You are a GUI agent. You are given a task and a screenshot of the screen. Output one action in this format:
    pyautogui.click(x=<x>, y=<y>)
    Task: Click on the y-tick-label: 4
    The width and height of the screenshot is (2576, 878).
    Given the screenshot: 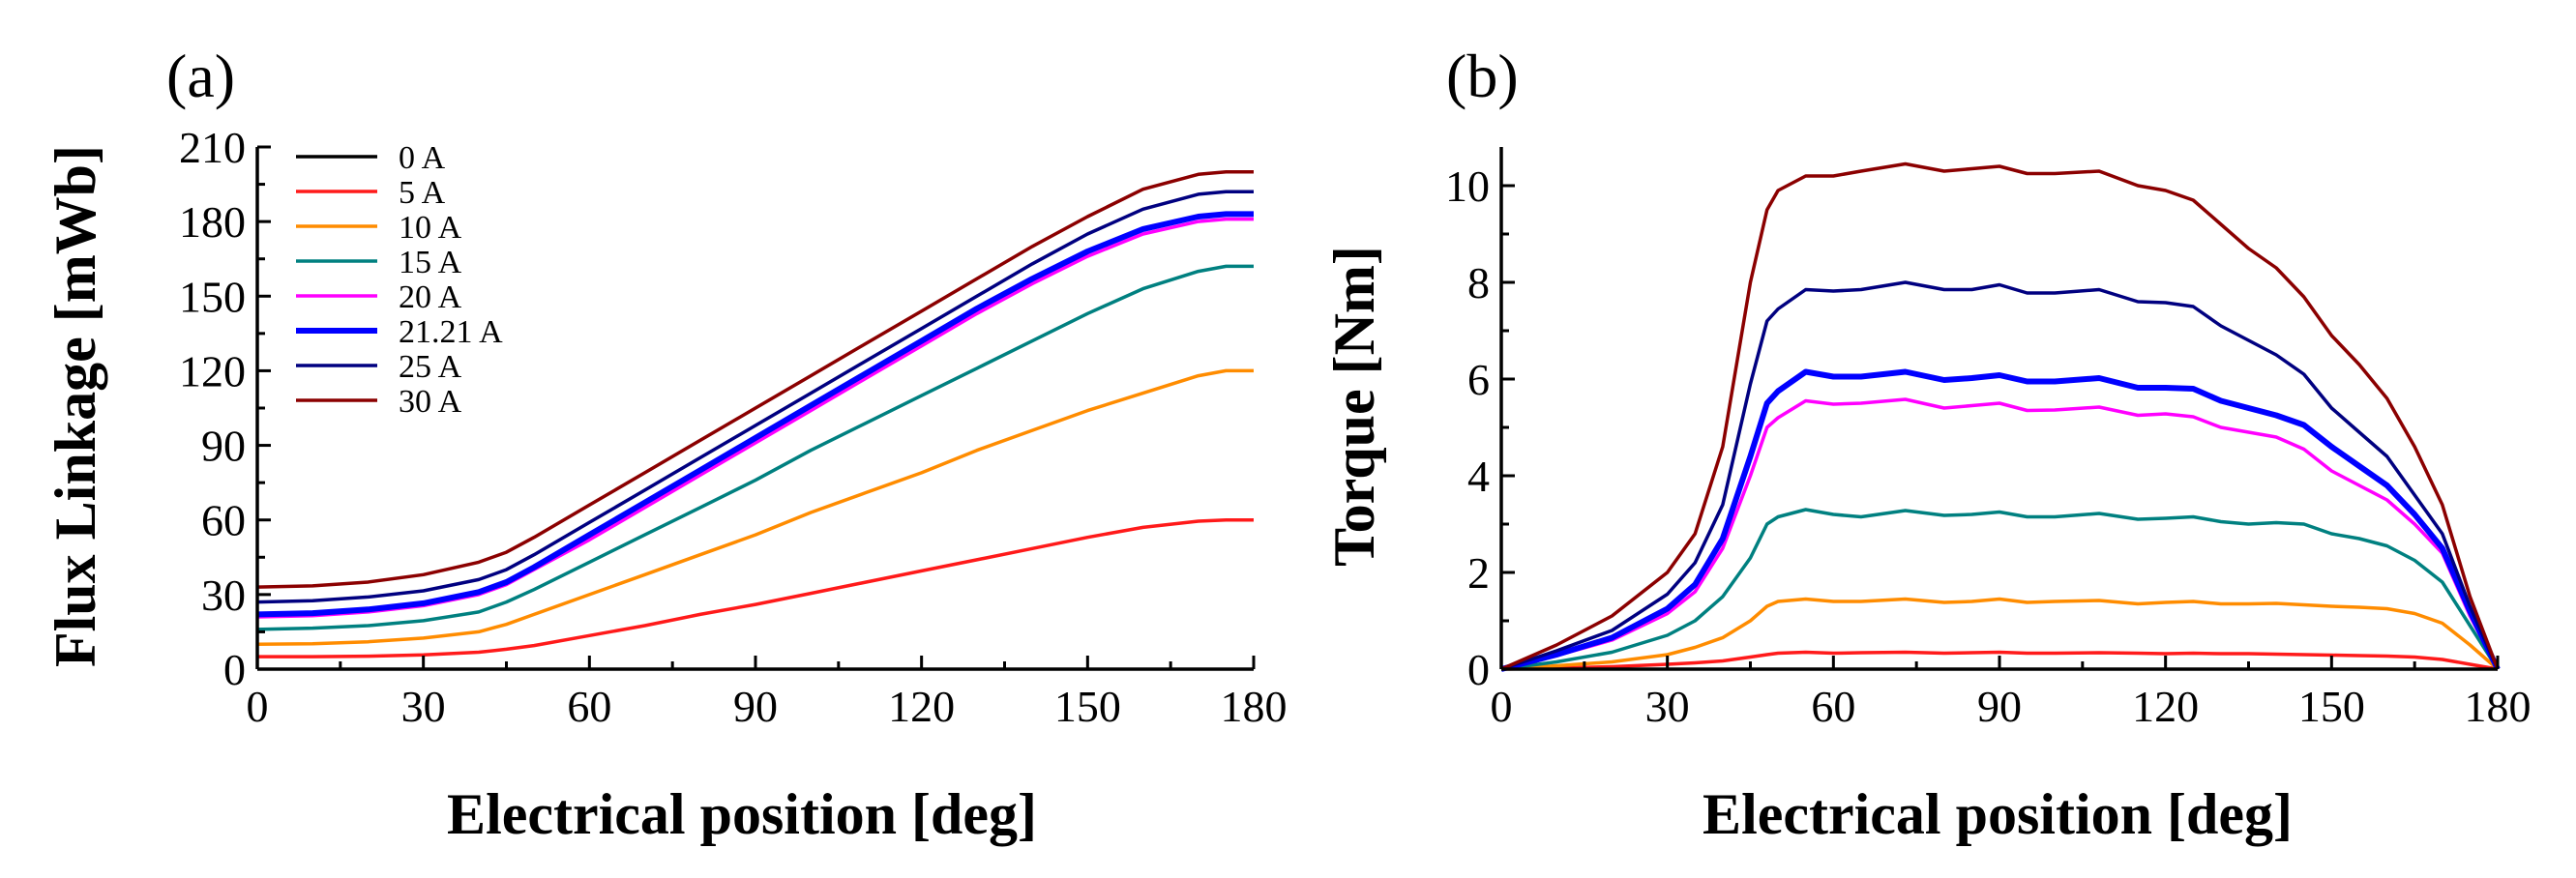 What is the action you would take?
    pyautogui.click(x=1478, y=476)
    